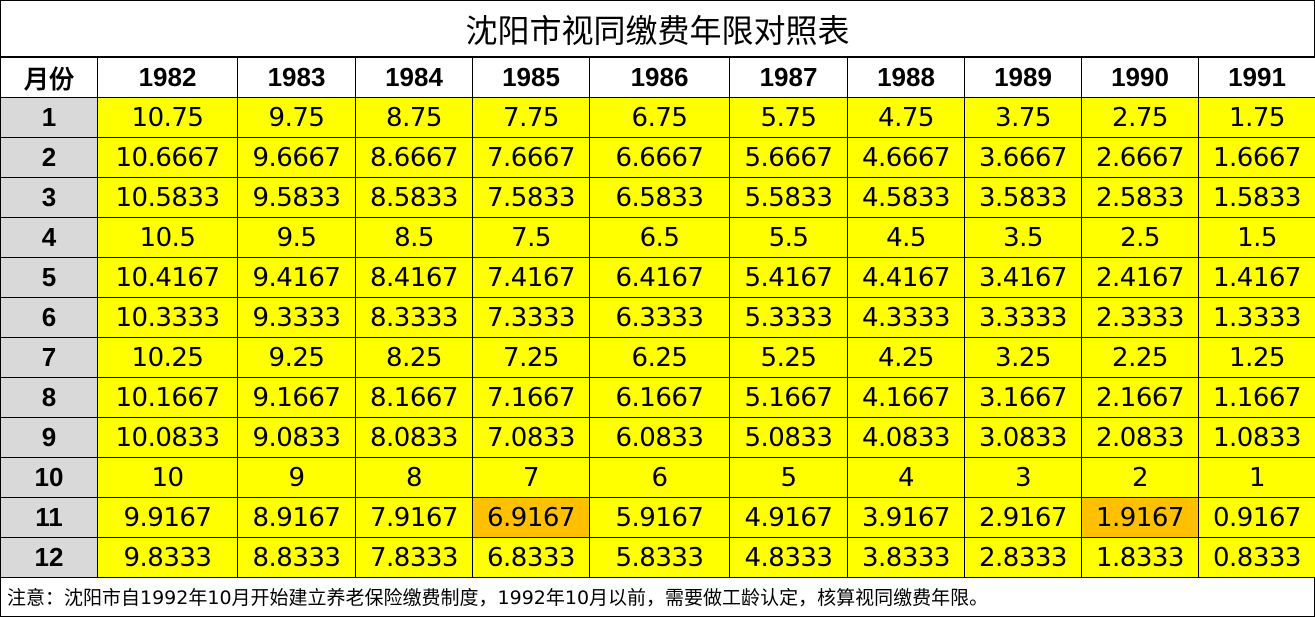  What do you see at coordinates (906, 477) in the screenshot?
I see `value-cell: 4` at bounding box center [906, 477].